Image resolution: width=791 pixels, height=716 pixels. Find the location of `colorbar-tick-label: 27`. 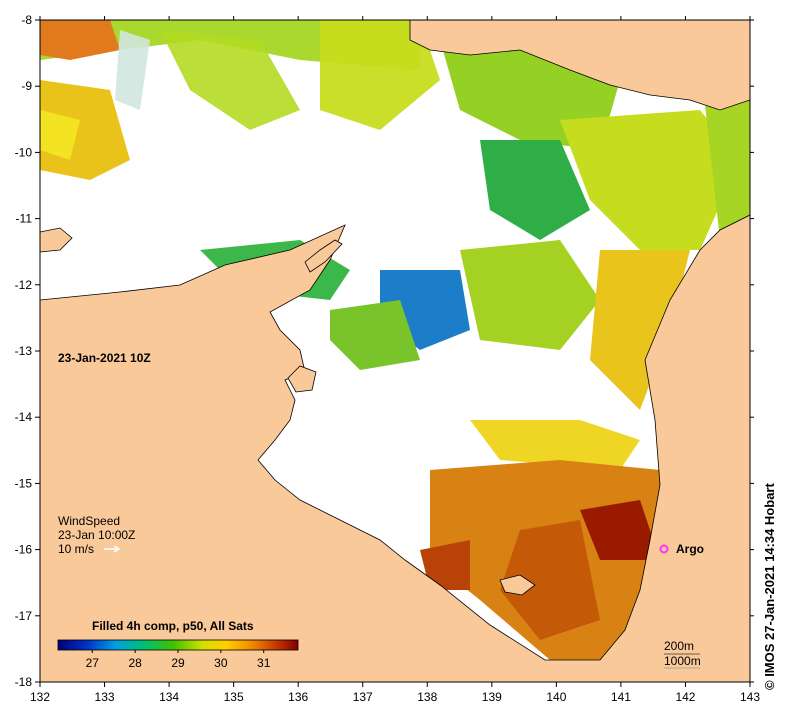

colorbar-tick-label: 27 is located at coordinates (93, 663).